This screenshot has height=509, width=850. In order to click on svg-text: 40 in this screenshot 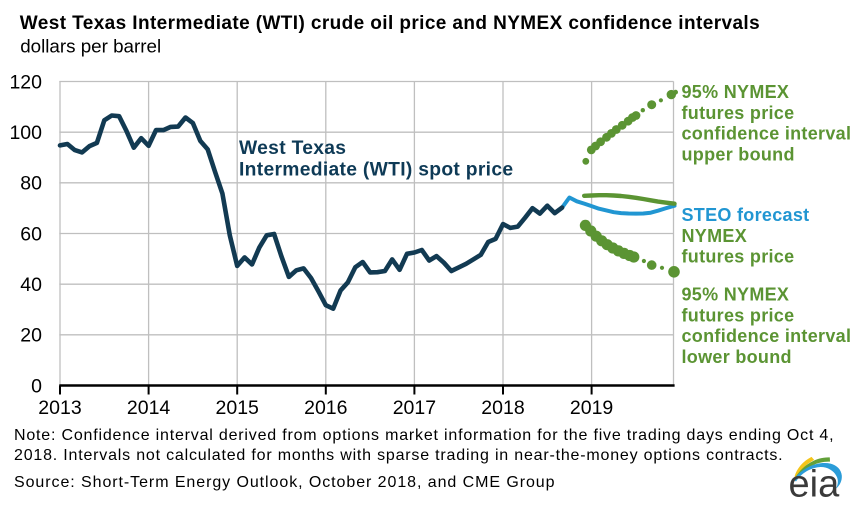, I will do `click(31, 285)`.